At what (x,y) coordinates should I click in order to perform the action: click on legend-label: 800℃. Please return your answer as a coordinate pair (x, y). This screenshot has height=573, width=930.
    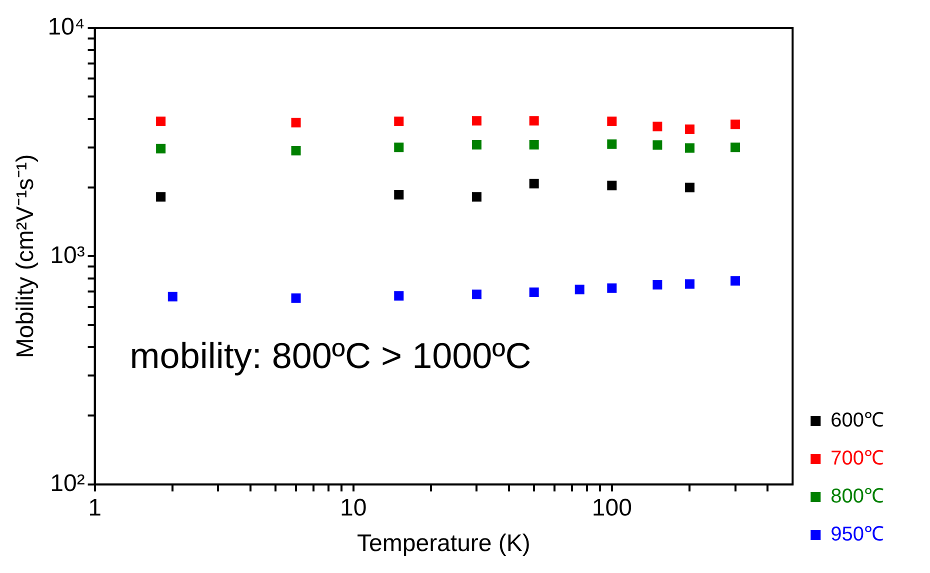
    Looking at the image, I should click on (857, 497).